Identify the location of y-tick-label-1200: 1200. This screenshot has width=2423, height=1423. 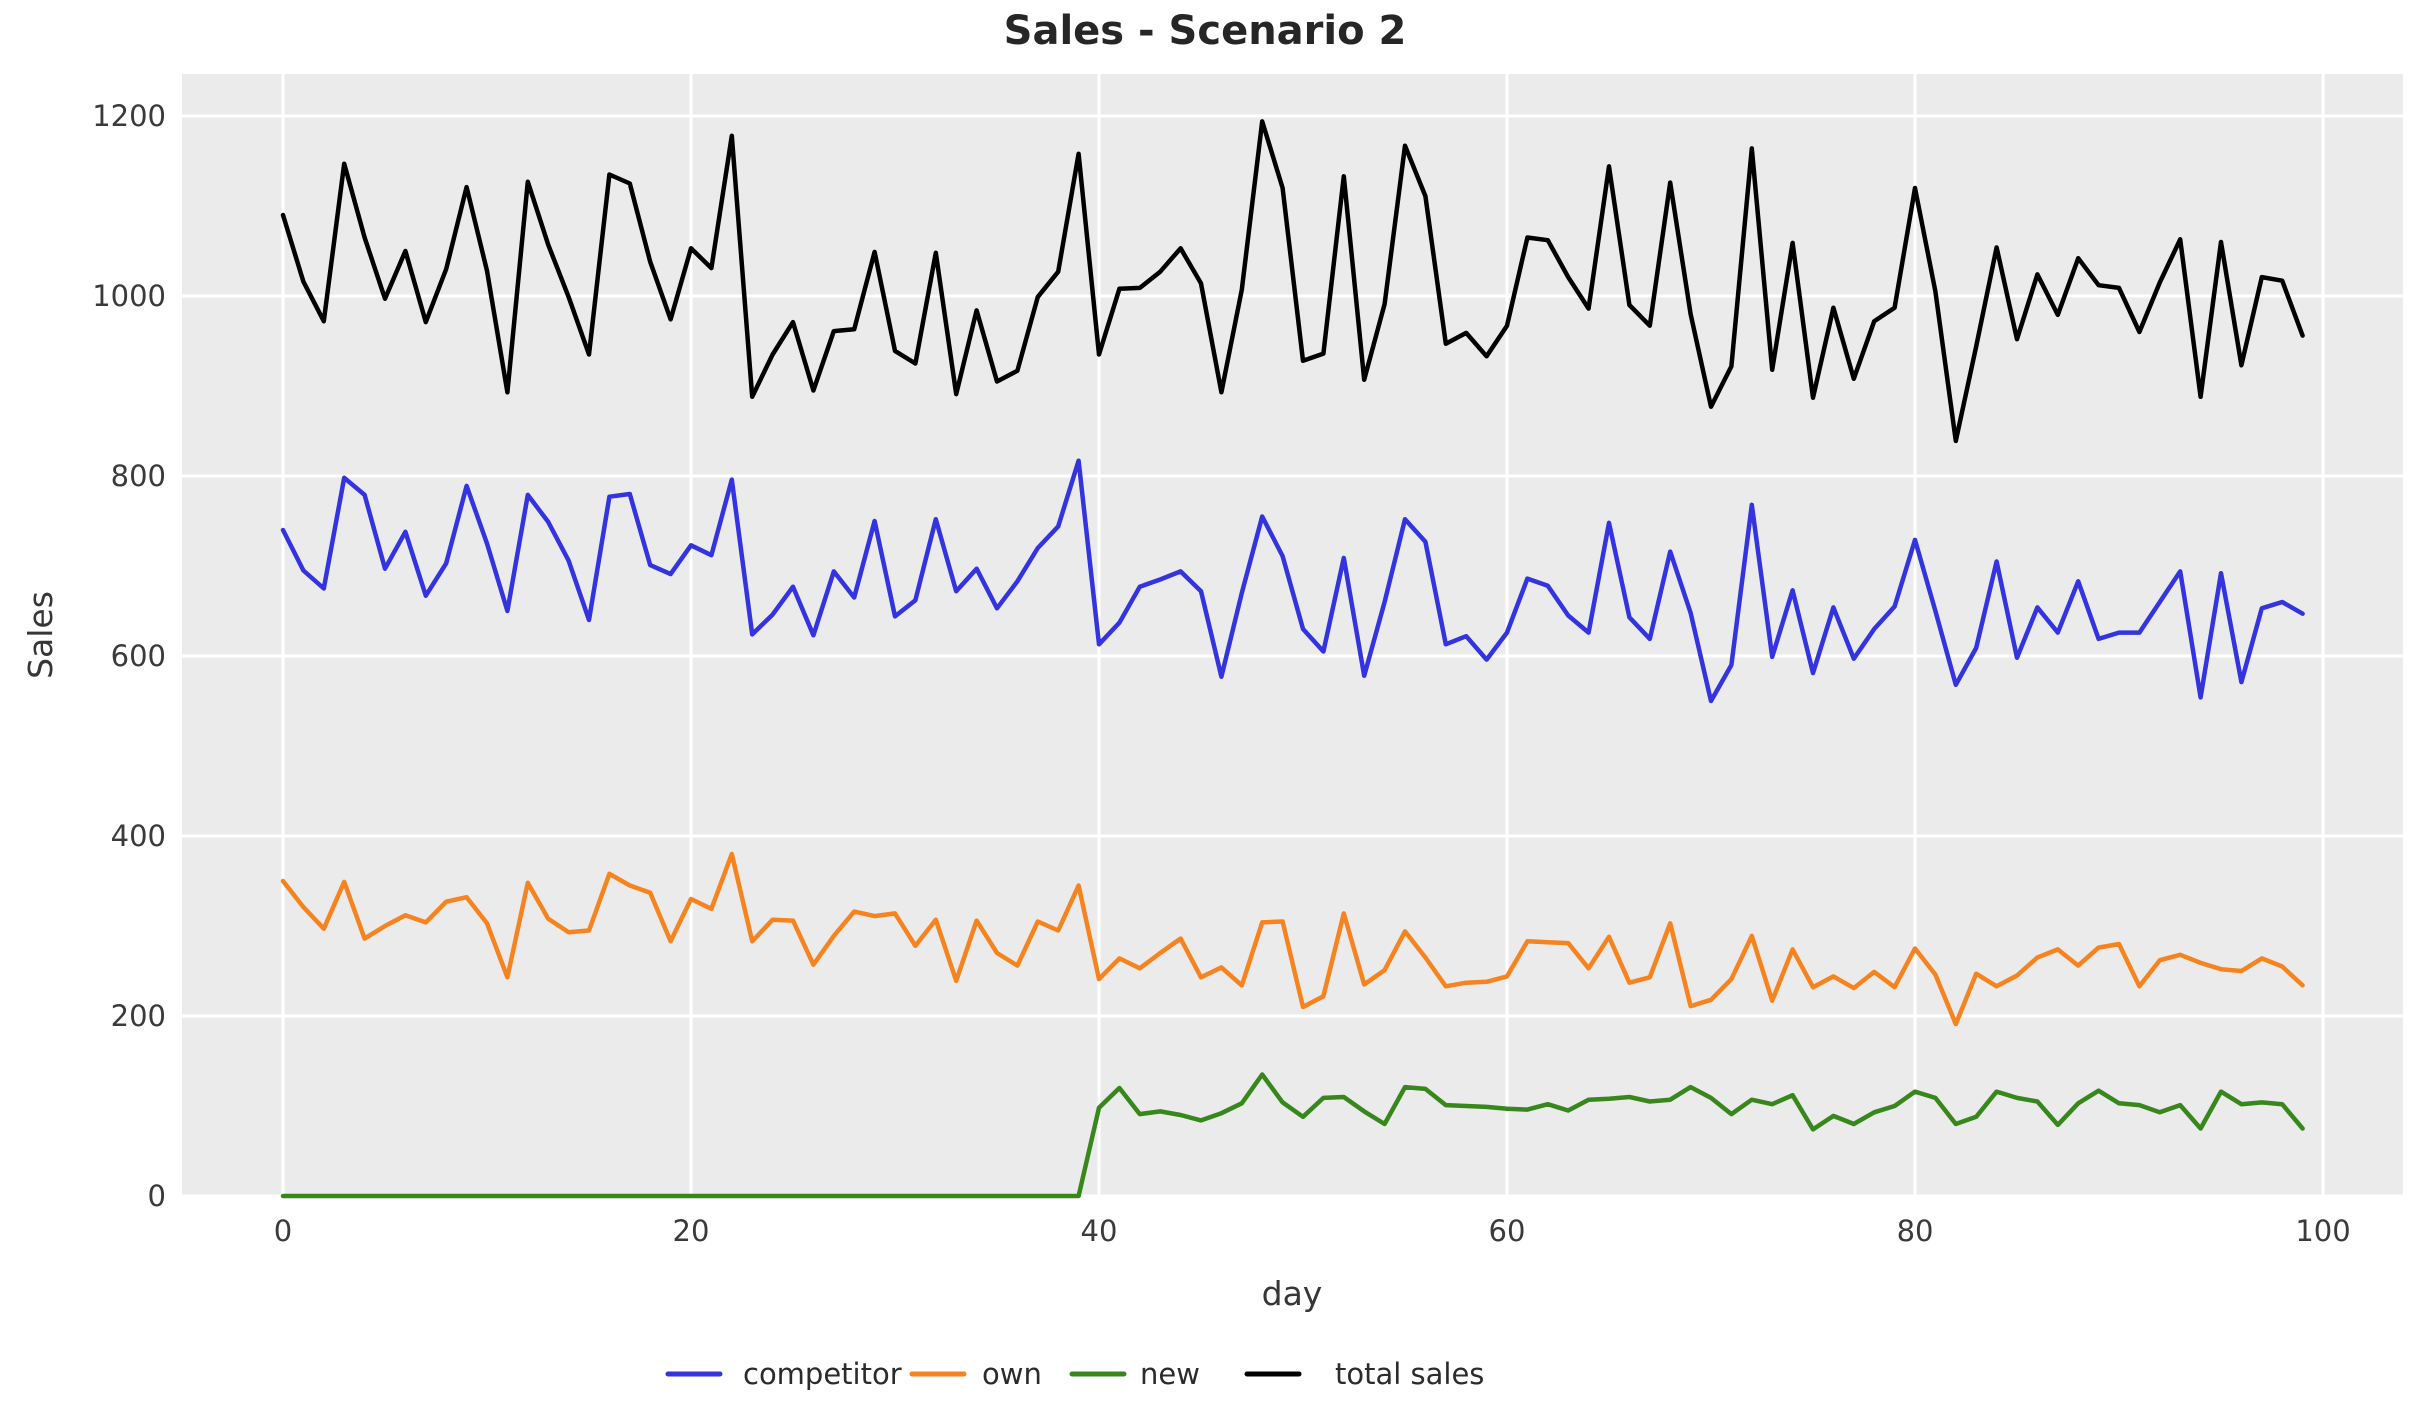
(129, 116).